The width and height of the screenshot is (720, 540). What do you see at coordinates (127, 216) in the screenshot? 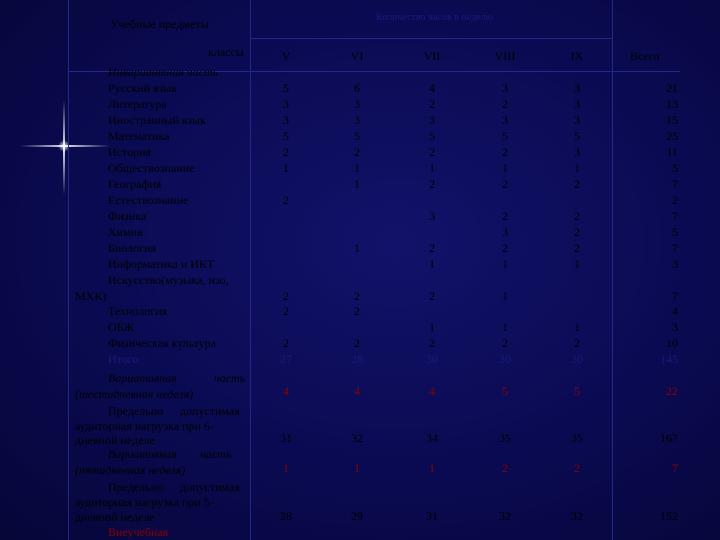
I see `subject-name: Физика` at bounding box center [127, 216].